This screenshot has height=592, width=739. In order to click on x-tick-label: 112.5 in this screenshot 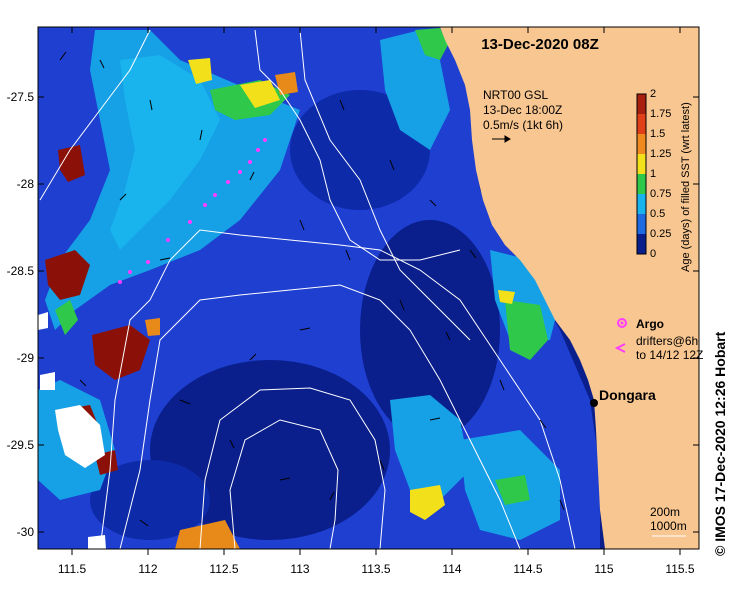, I will do `click(223, 569)`.